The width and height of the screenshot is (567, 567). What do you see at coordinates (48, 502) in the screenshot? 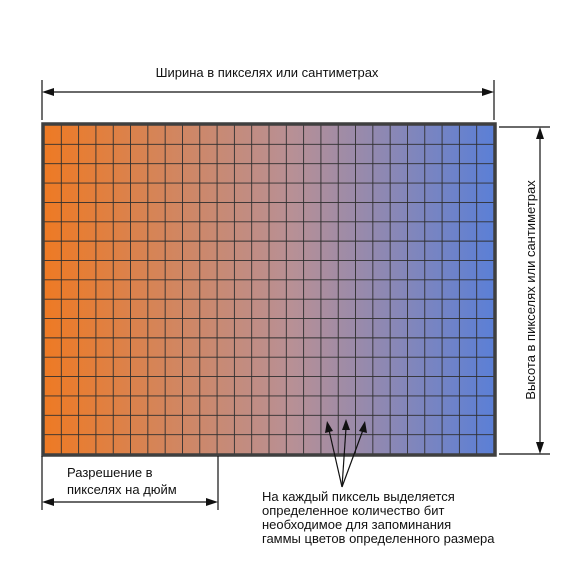
I see `resolution-arrow-left` at bounding box center [48, 502].